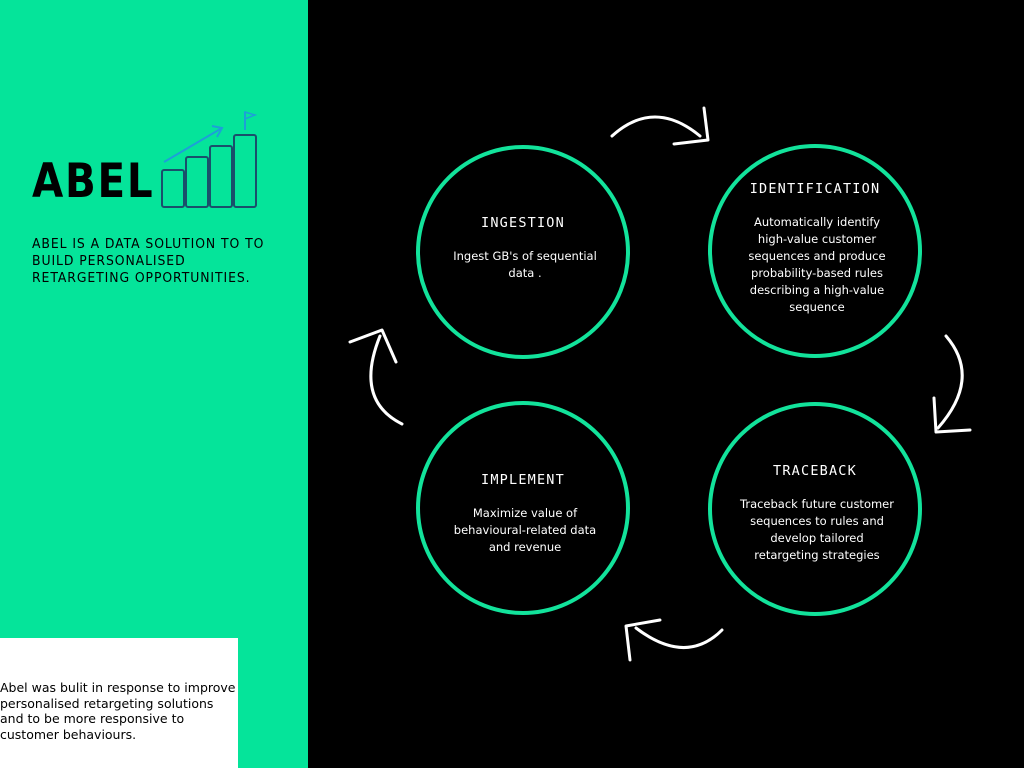 The image size is (1024, 768). I want to click on cycle-arrow-left-icon, so click(376, 377).